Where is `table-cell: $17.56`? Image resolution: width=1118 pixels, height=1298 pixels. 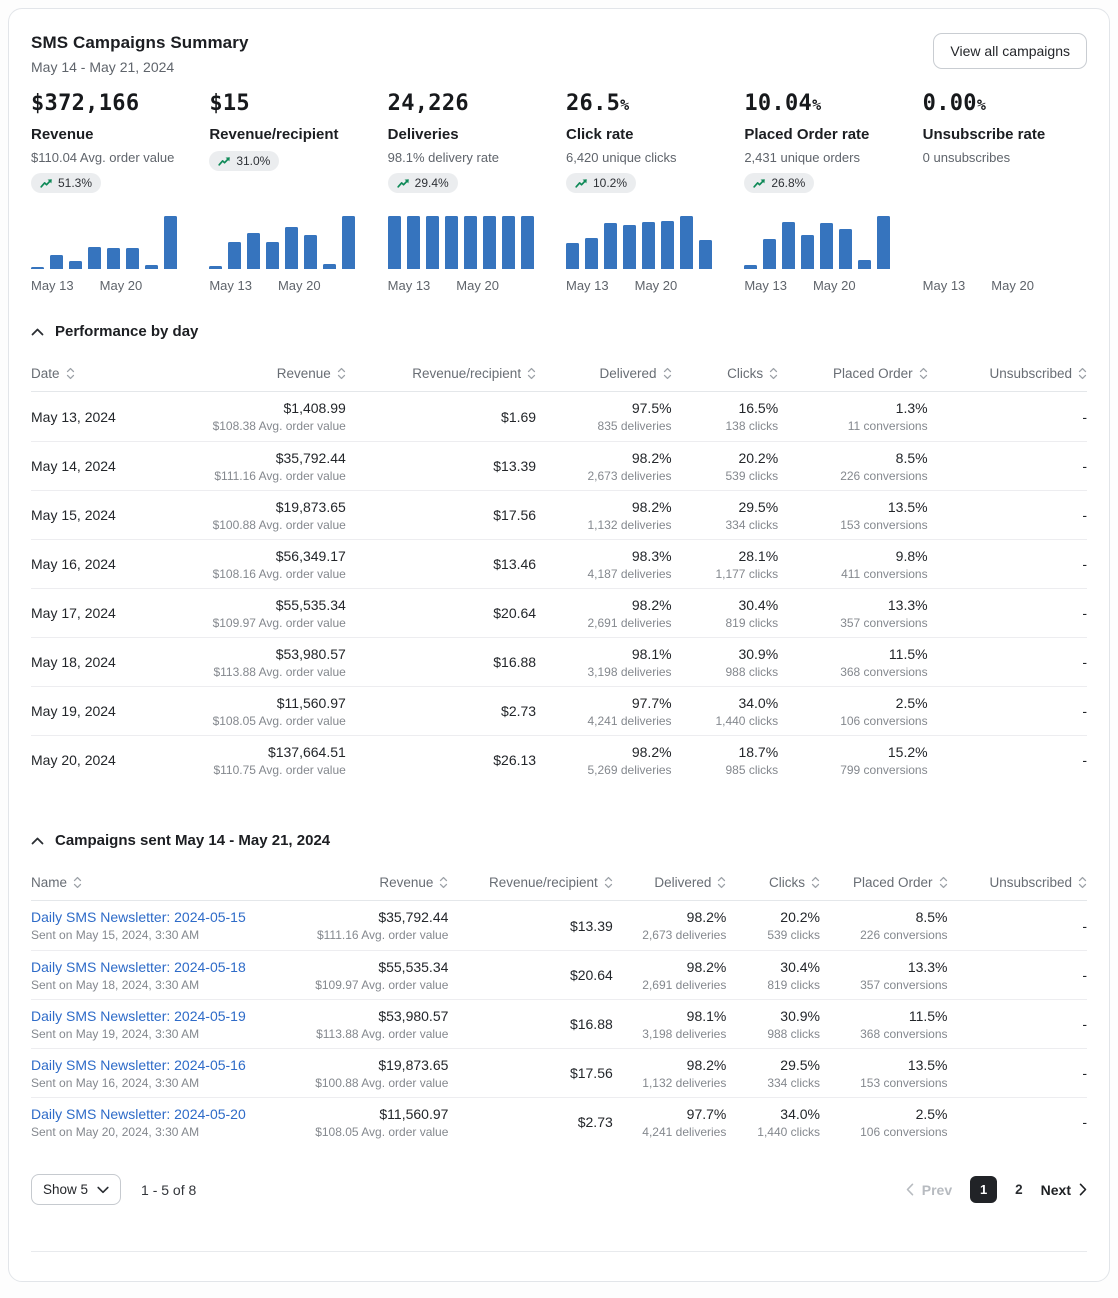
table-cell: $17.56 is located at coordinates (441, 515).